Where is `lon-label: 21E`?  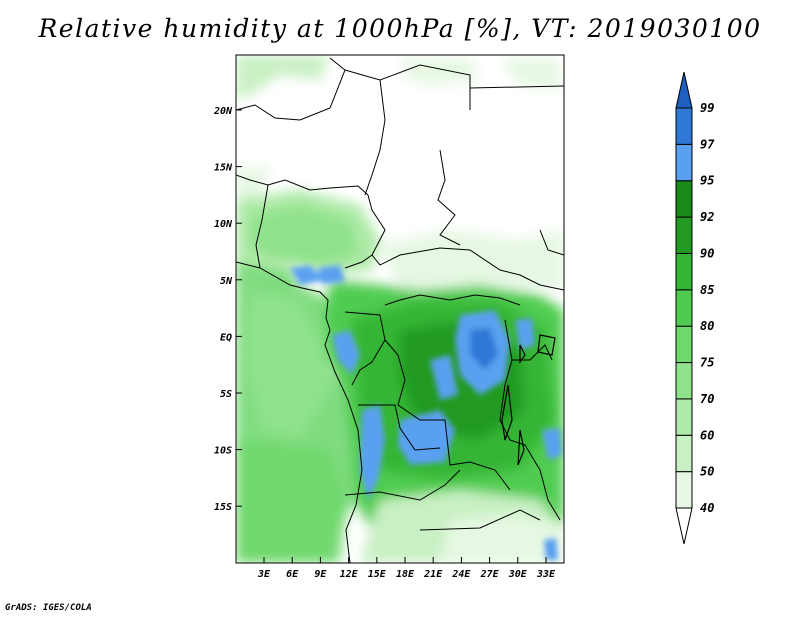 lon-label: 21E is located at coordinates (433, 574).